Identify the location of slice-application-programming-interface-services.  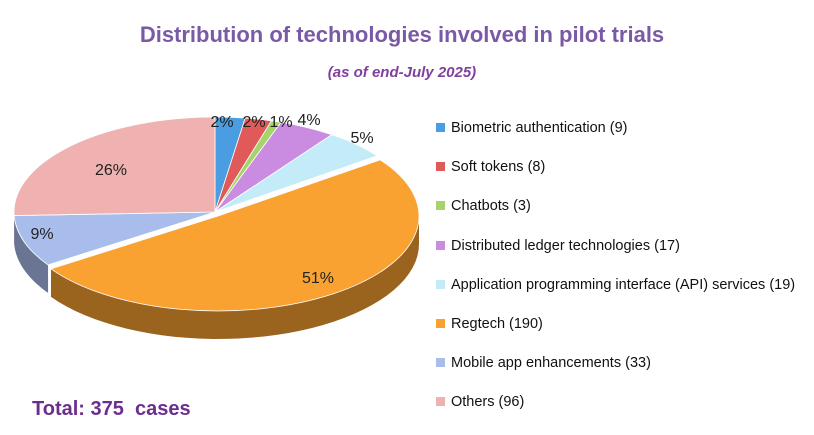
(296, 173).